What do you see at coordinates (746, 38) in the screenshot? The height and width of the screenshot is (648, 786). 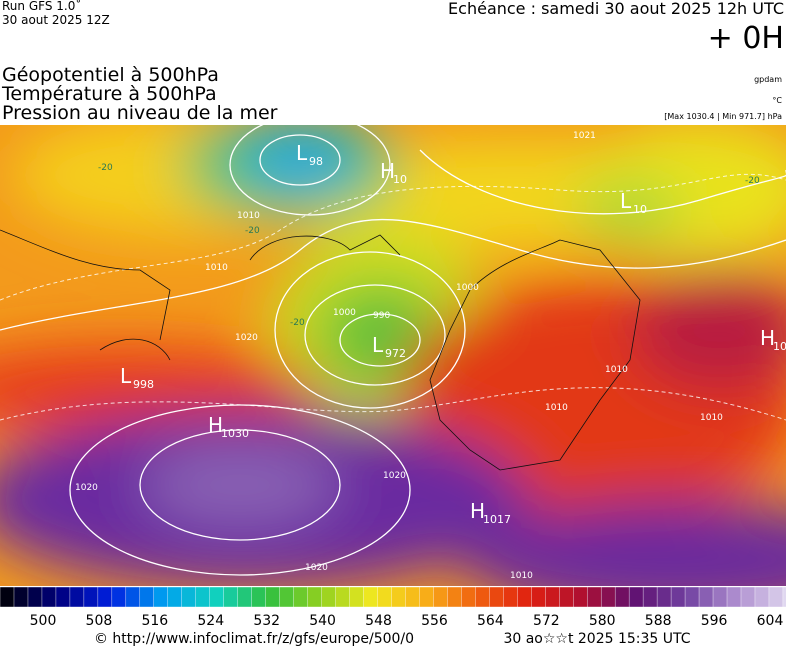 I see `offset: + 0H` at bounding box center [746, 38].